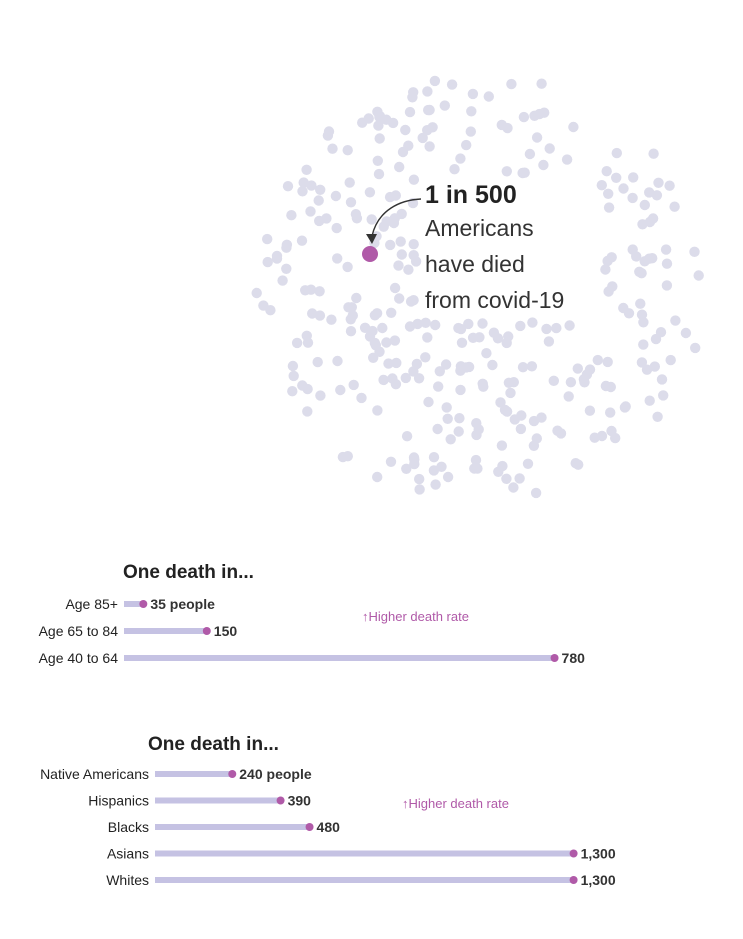 The height and width of the screenshot is (939, 743). I want to click on category-label: Age 65 to 84, so click(79, 631).